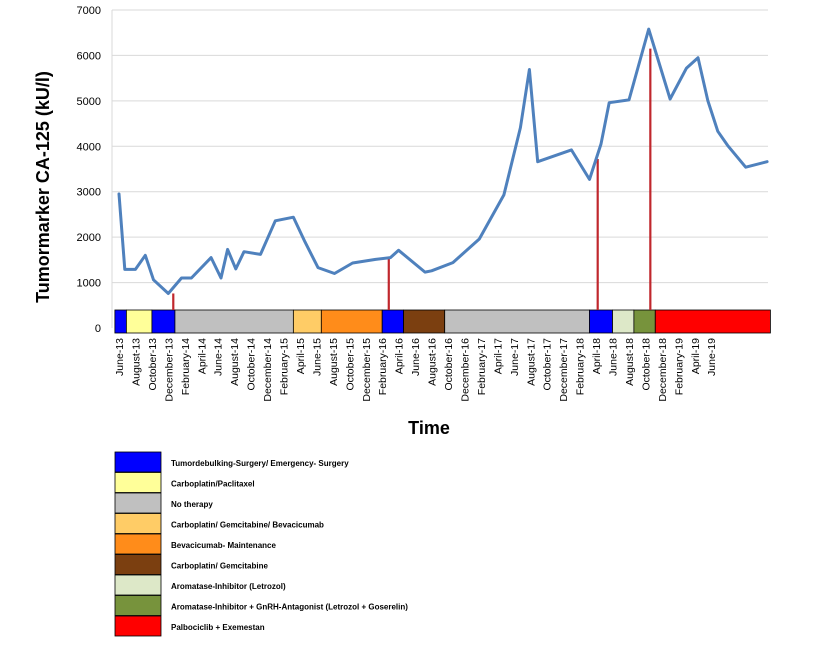  What do you see at coordinates (213, 484) in the screenshot?
I see `legend-label: Carboplatin/Paclitaxel` at bounding box center [213, 484].